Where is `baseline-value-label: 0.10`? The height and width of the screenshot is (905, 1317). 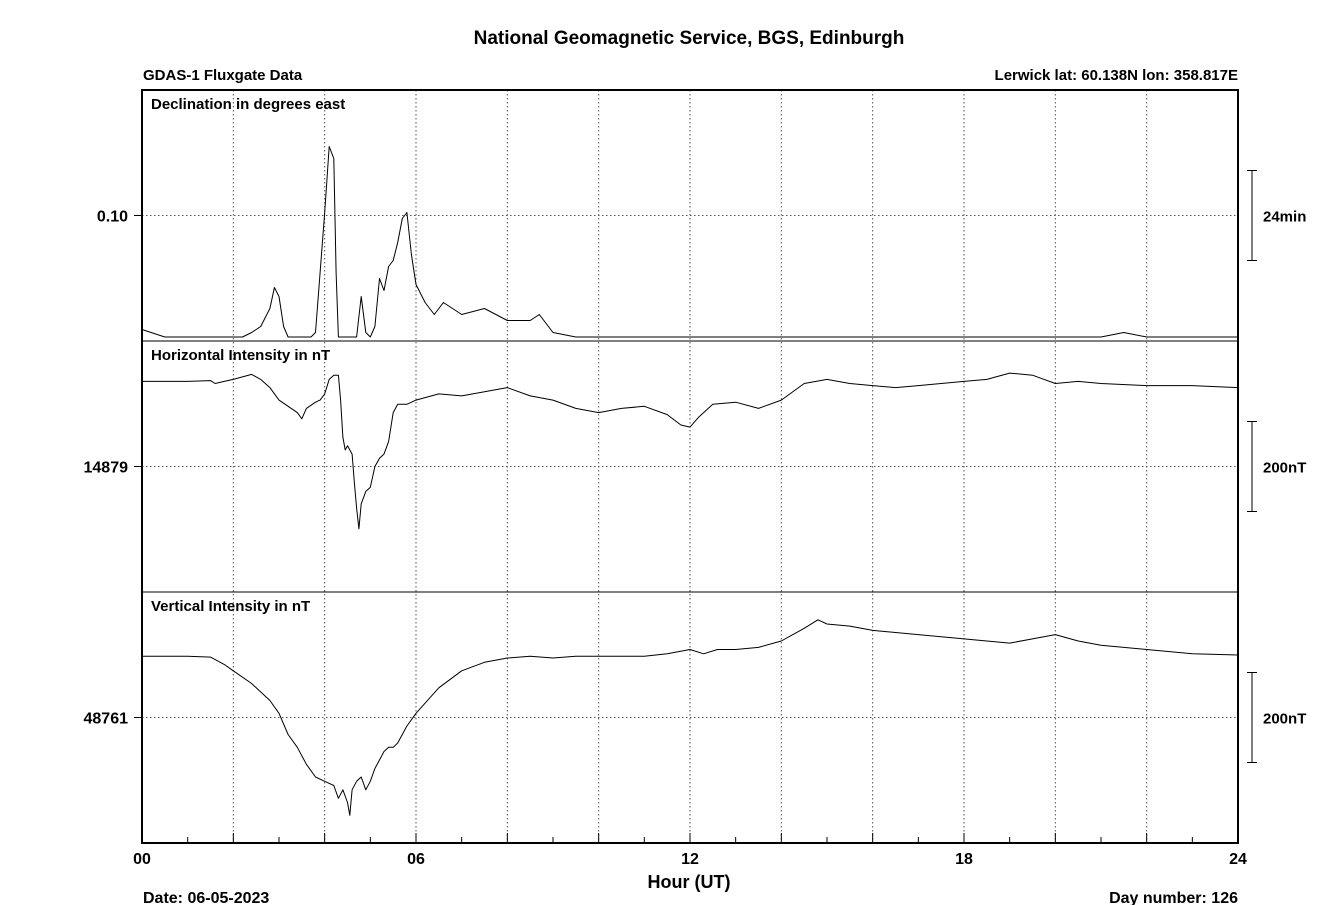 baseline-value-label: 0.10 is located at coordinates (112, 217).